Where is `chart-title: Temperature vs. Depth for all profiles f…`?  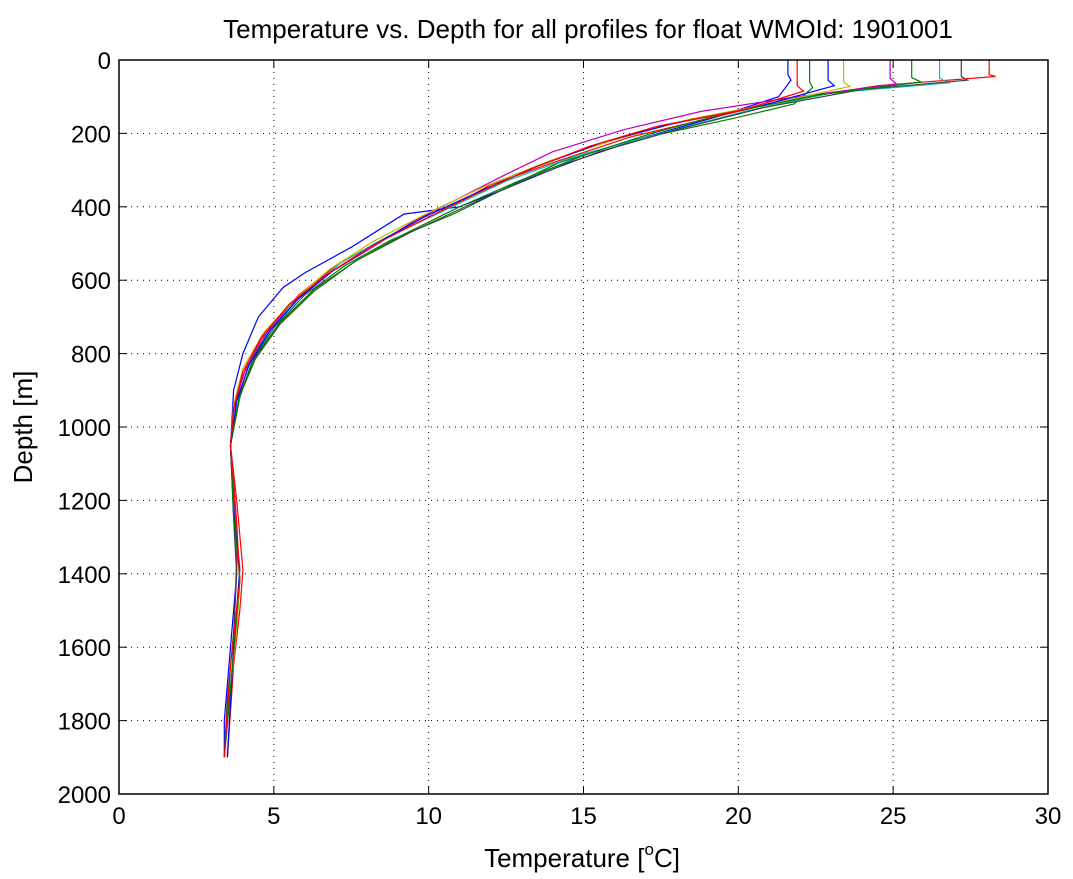 chart-title: Temperature vs. Depth for all profiles f… is located at coordinates (588, 29).